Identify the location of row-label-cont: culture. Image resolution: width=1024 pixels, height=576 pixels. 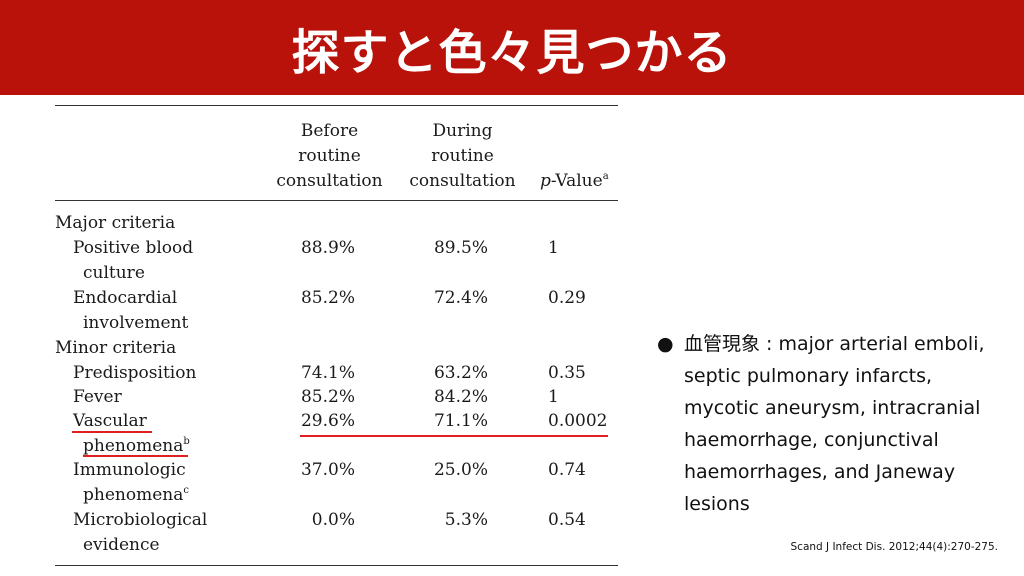
(114, 273).